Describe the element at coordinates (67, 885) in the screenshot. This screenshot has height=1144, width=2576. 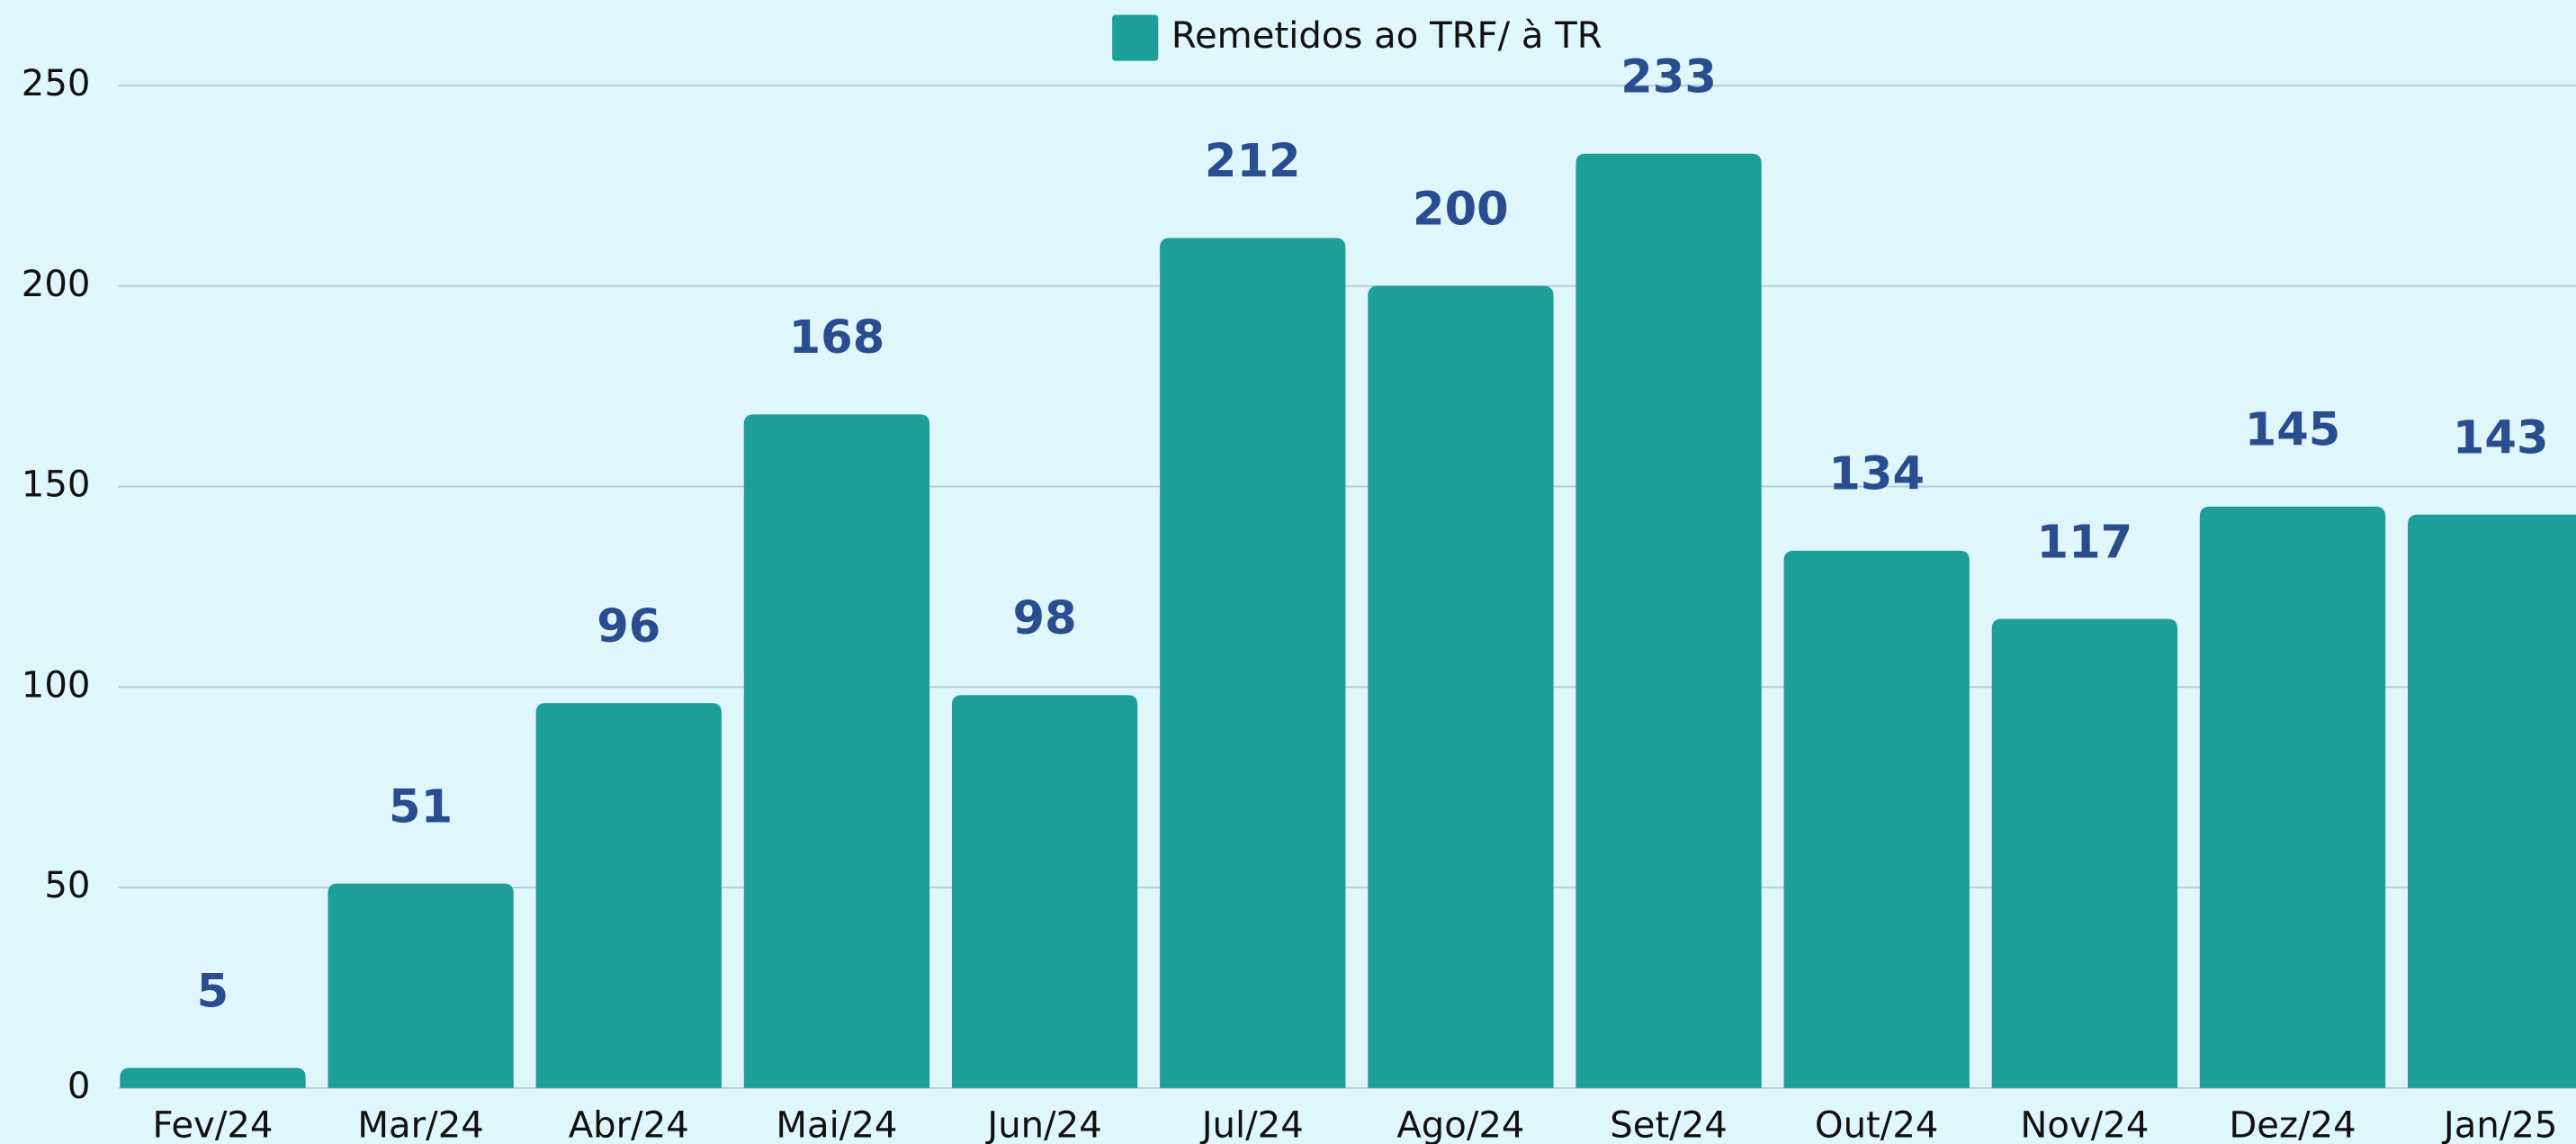
I see `y-tick-label: 50` at that location.